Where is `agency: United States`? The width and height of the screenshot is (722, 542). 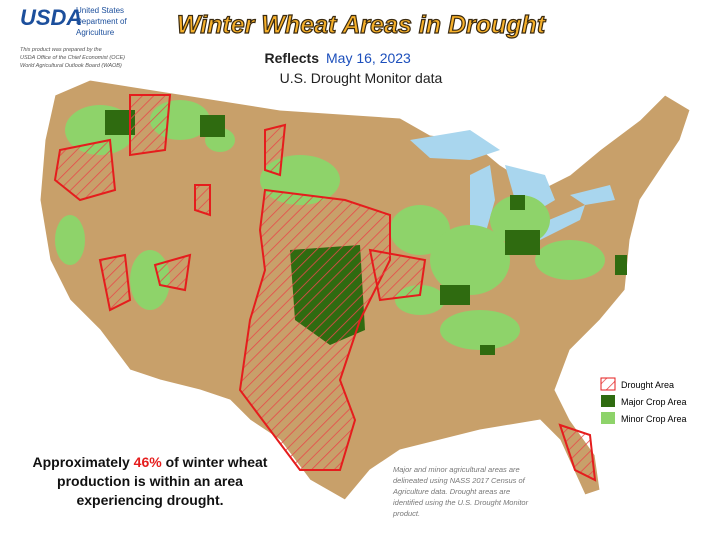
agency: United States is located at coordinates (100, 10).